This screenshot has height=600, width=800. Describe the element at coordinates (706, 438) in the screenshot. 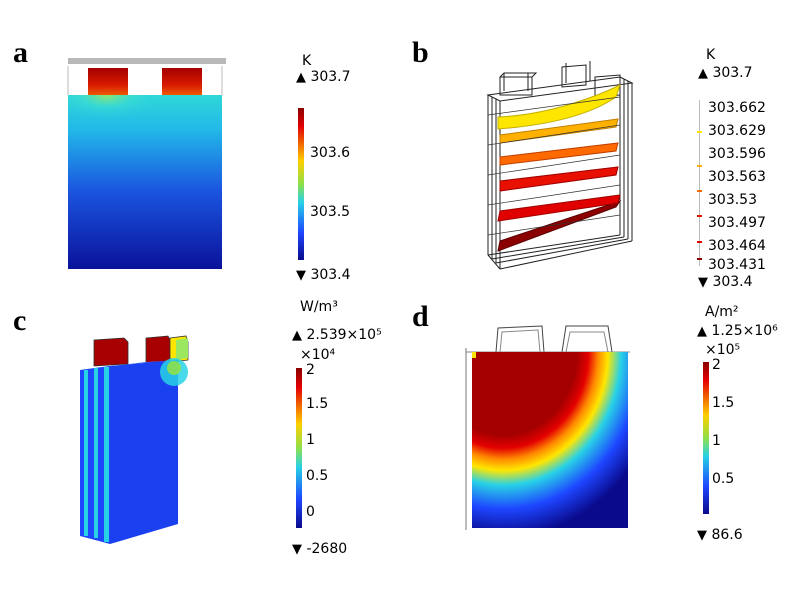

I see `panel-d-colorbar` at that location.